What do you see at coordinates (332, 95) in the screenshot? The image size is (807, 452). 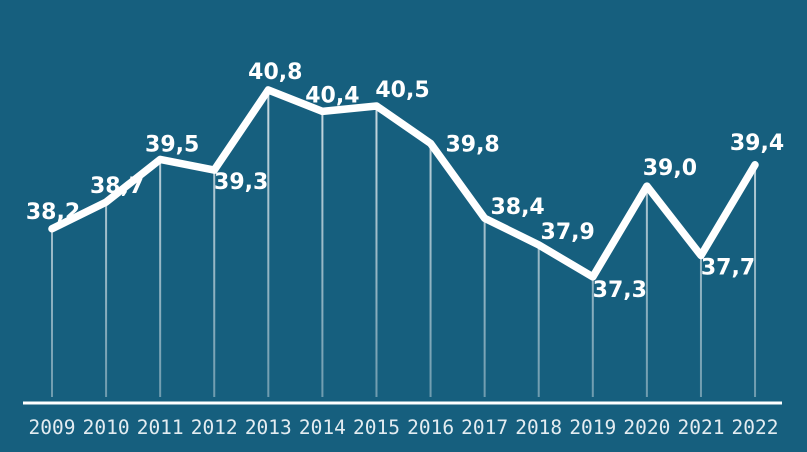 I see `value-label: 40,4` at bounding box center [332, 95].